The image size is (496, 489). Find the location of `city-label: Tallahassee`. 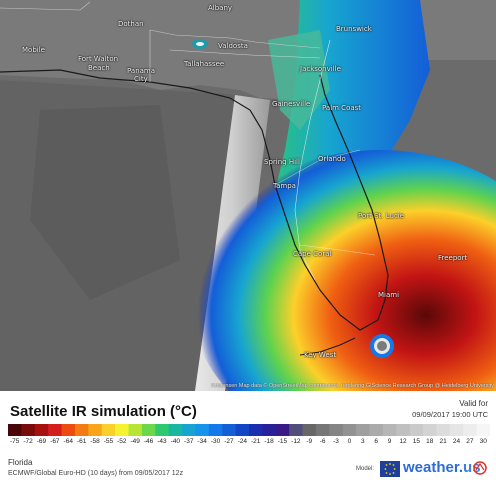

city-label: Tallahassee is located at coordinates (204, 64).